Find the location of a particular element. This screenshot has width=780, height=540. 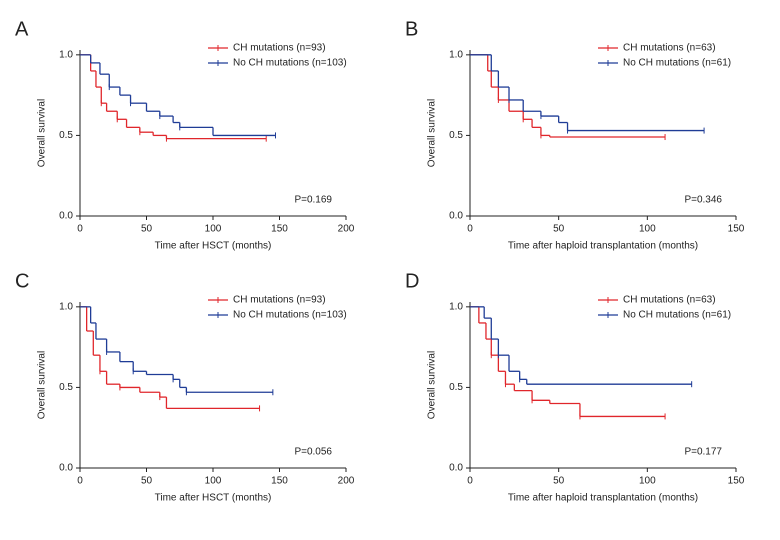

p-value: P=0.169 is located at coordinates (313, 200).